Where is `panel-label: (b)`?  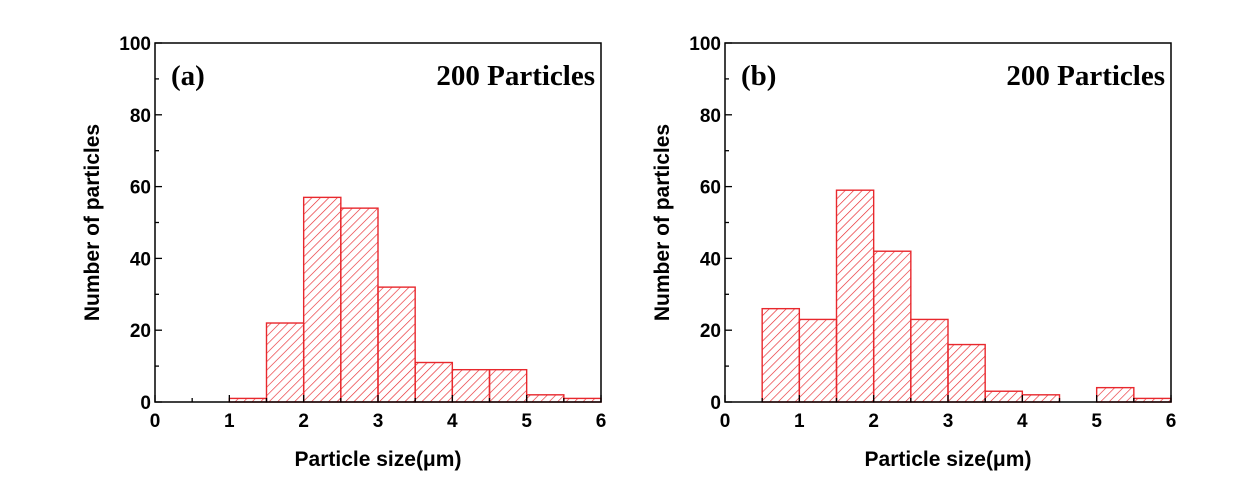
panel-label: (b) is located at coordinates (758, 76).